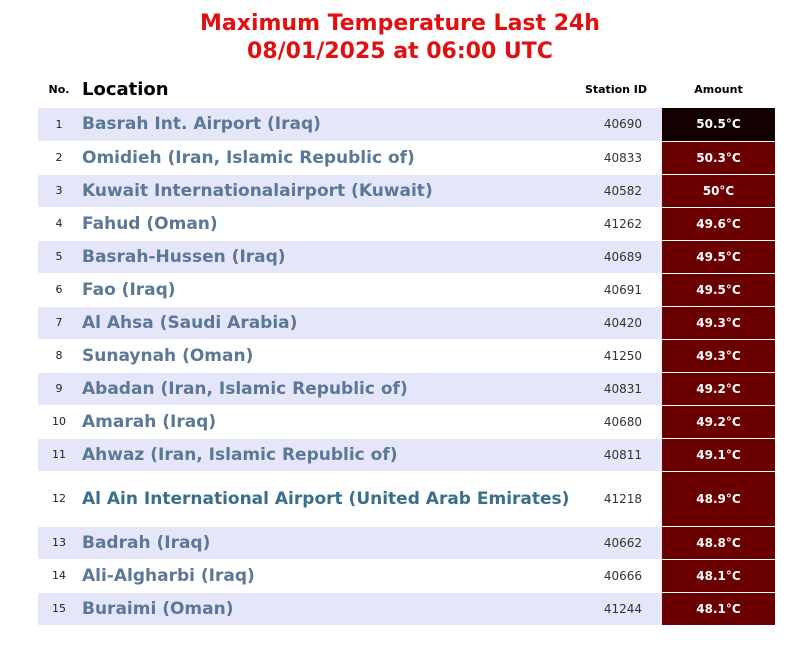 The image size is (800, 648). Describe the element at coordinates (325, 422) in the screenshot. I see `row-location: Amarah (Iraq)` at that location.